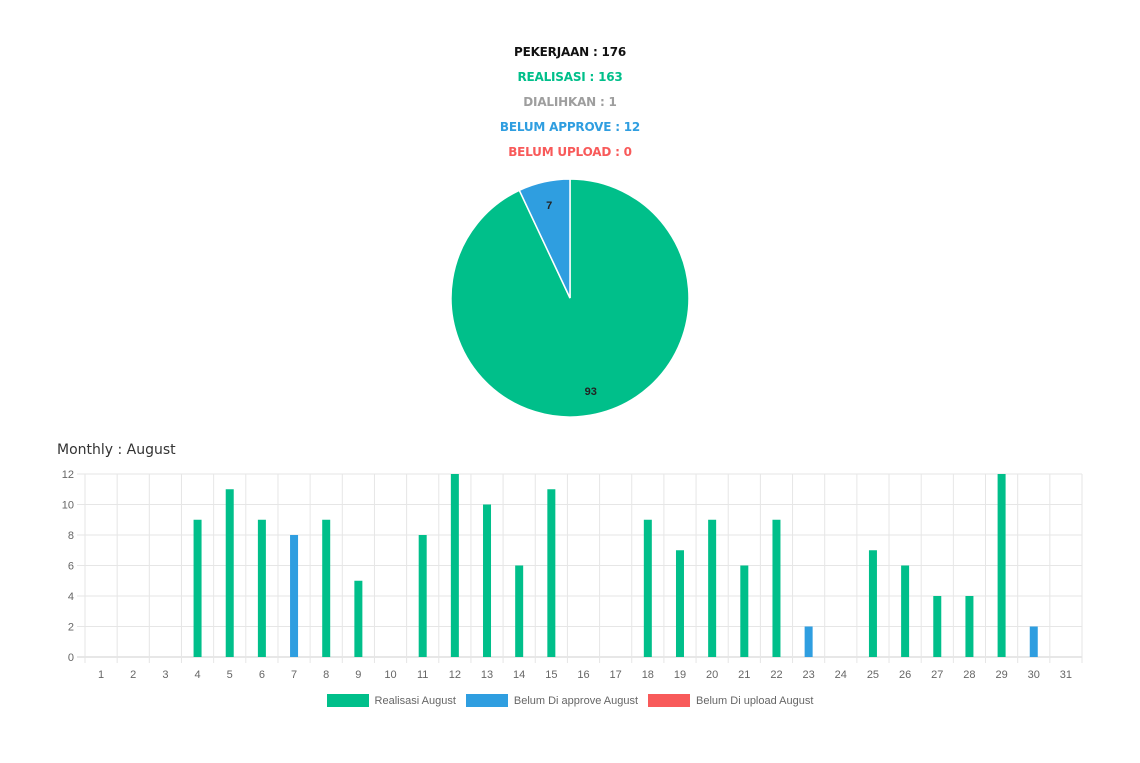 The image size is (1140, 763). I want to click on x-tick-label: 23, so click(809, 675).